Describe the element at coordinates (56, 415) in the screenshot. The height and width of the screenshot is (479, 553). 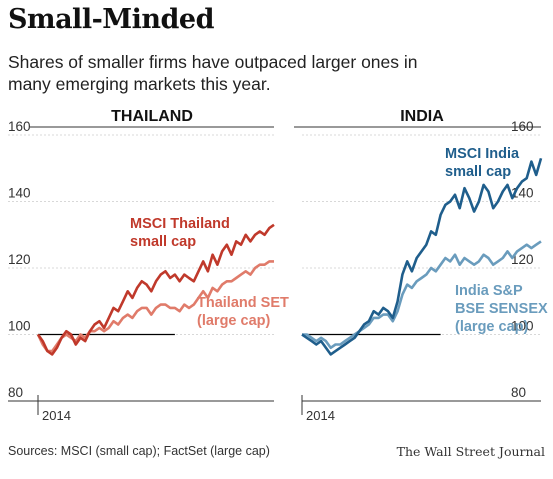
I see `x-label-thailand: 2014` at that location.